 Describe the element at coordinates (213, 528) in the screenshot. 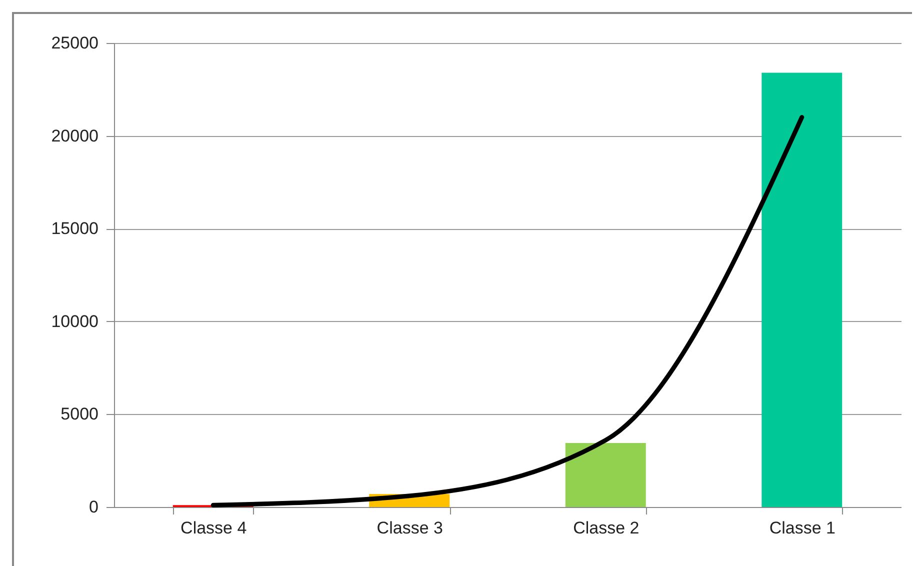

I see `x-tick-label: Classe 4` at that location.